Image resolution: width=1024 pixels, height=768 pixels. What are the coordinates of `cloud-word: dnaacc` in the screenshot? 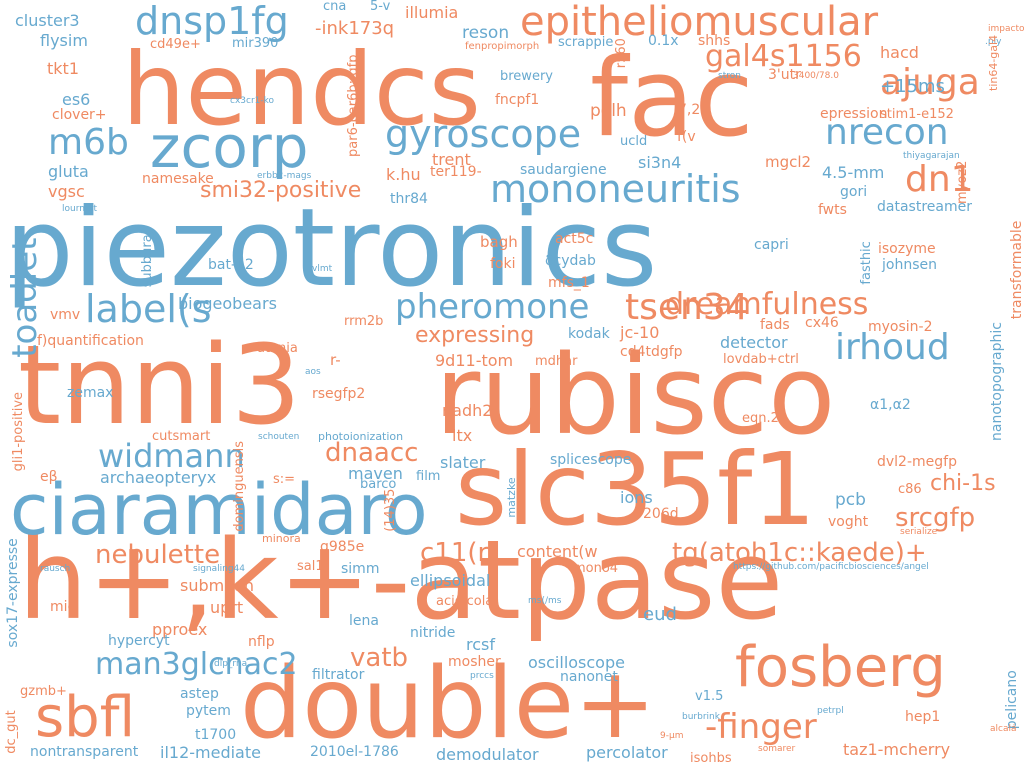 It's located at (372, 453).